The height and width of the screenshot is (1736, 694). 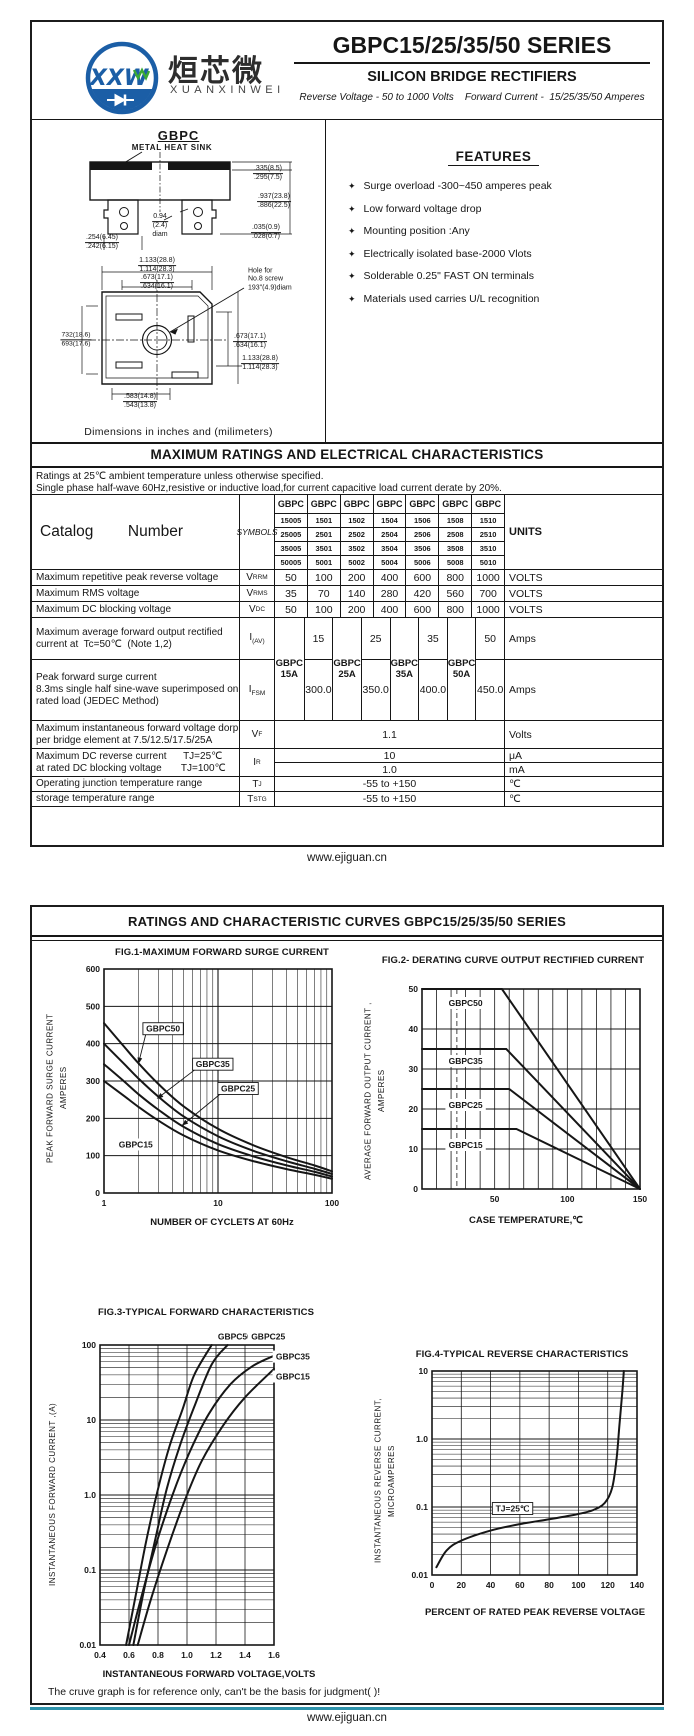 I want to click on catalog-number-cell: 5010, so click(x=487, y=562).